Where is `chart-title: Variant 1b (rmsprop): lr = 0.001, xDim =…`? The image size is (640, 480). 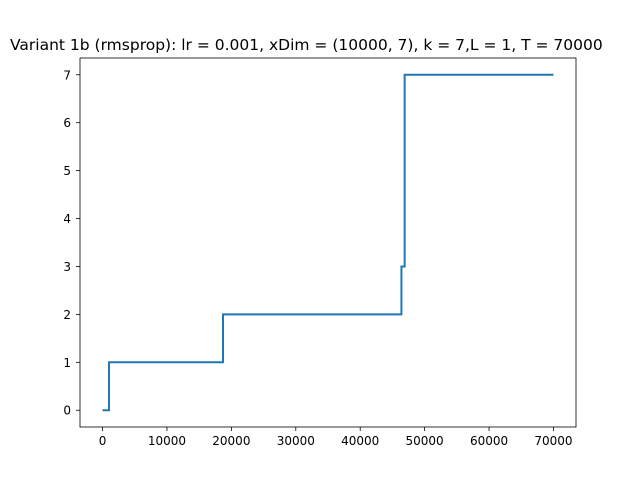
chart-title: Variant 1b (rmsprop): lr = 0.001, xDim =… is located at coordinates (306, 45).